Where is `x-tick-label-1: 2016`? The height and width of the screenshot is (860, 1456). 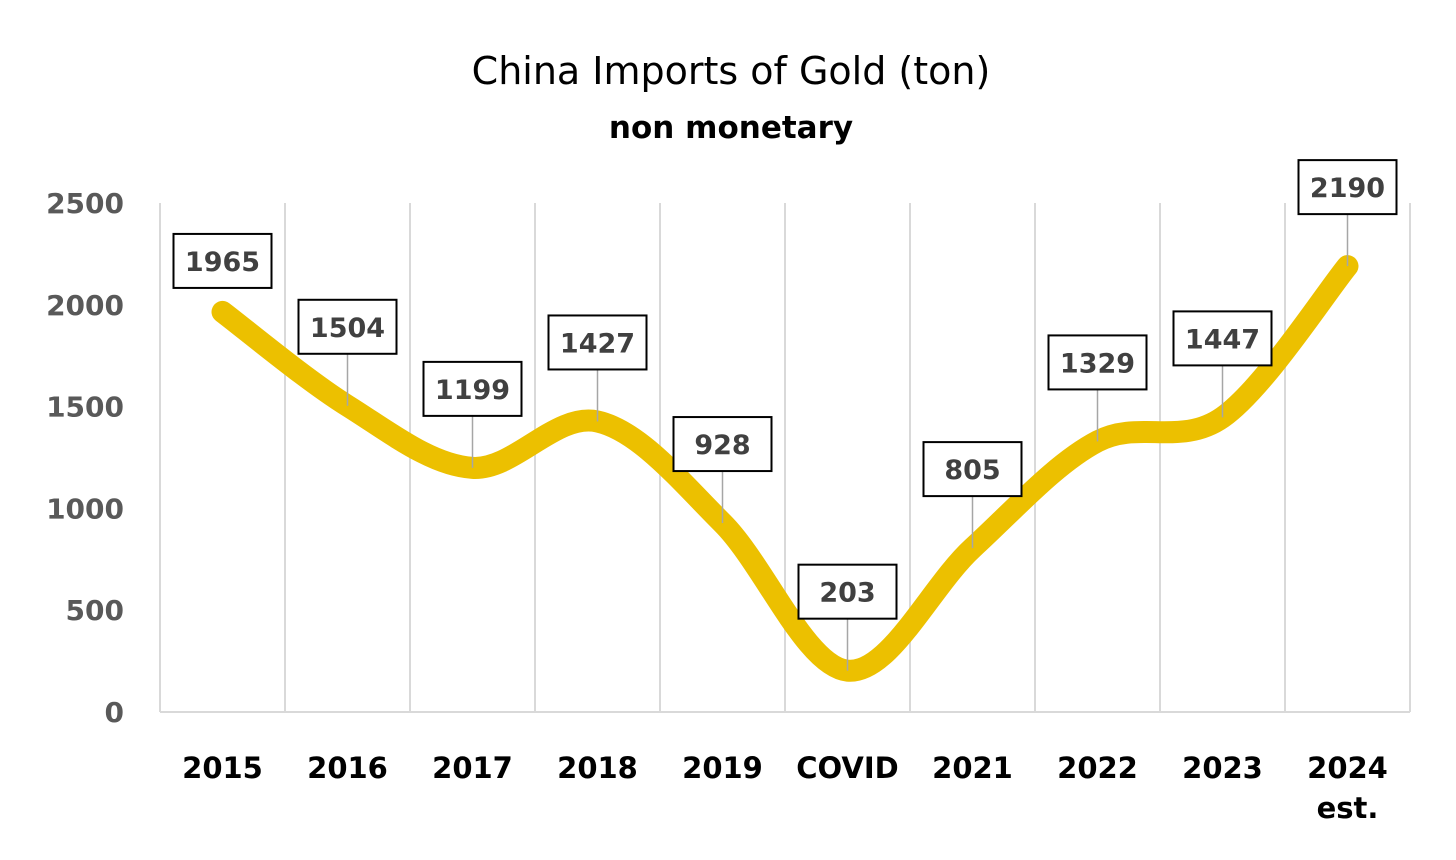 x-tick-label-1: 2016 is located at coordinates (347, 768).